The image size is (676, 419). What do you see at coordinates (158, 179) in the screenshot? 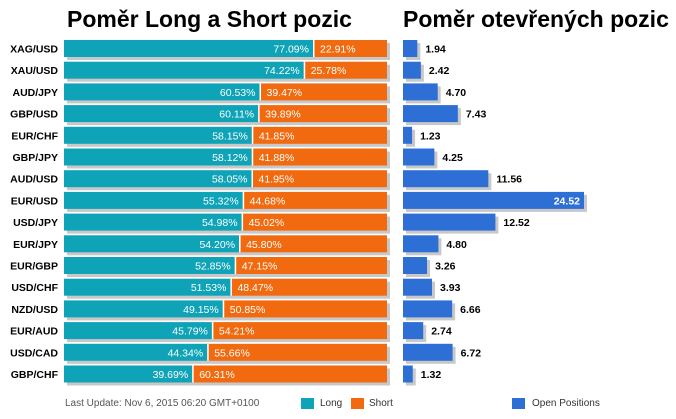
I see `long-bar-aud-usd` at bounding box center [158, 179].